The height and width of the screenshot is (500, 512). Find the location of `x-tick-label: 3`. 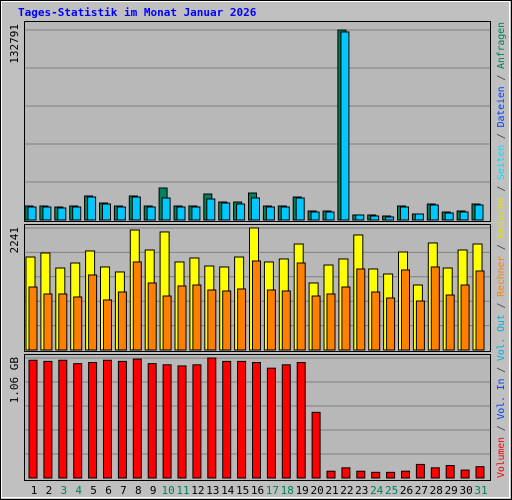

x-tick-label: 3 is located at coordinates (63, 490).